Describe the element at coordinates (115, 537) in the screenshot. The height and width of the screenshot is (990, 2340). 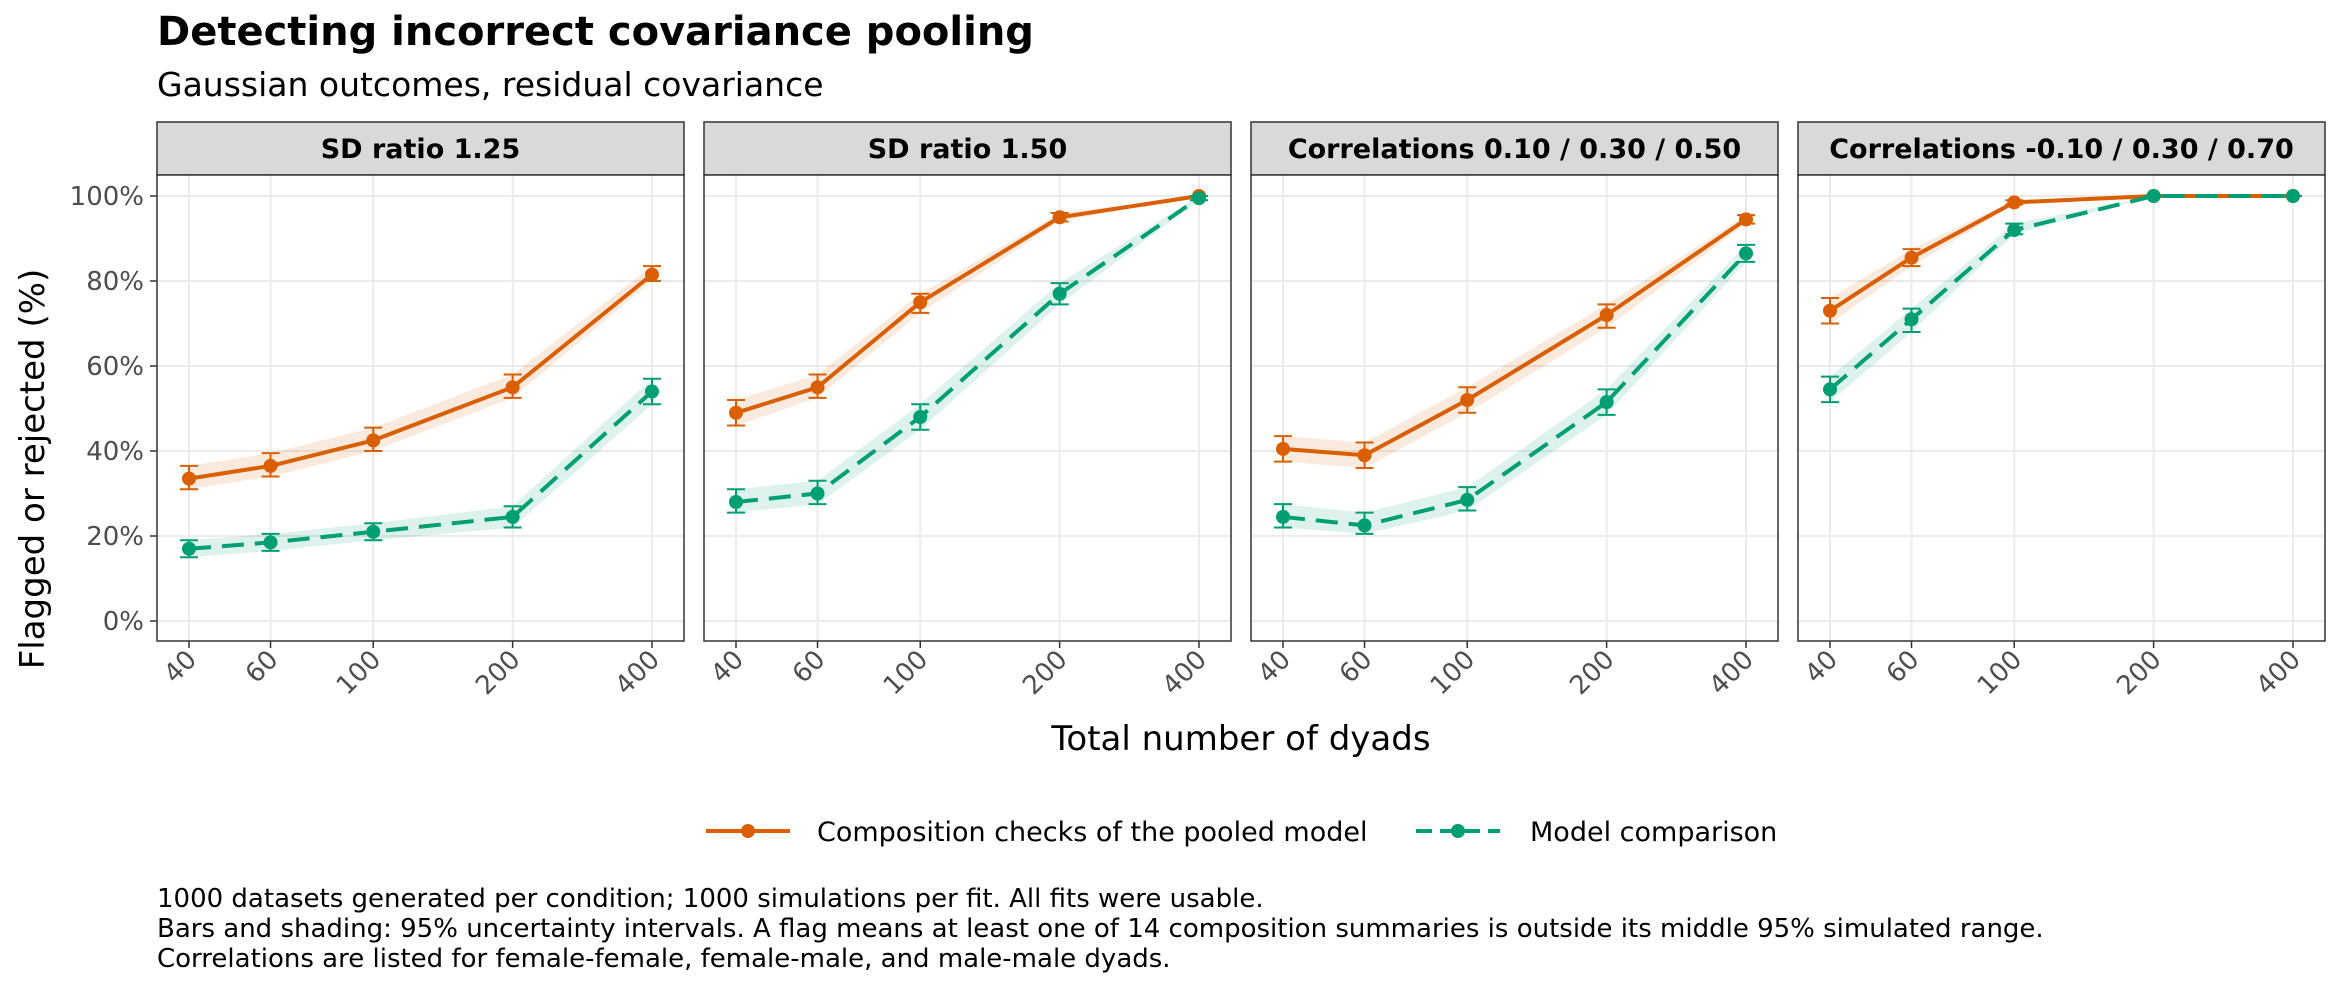
I see `y-tick-label: 20%` at that location.